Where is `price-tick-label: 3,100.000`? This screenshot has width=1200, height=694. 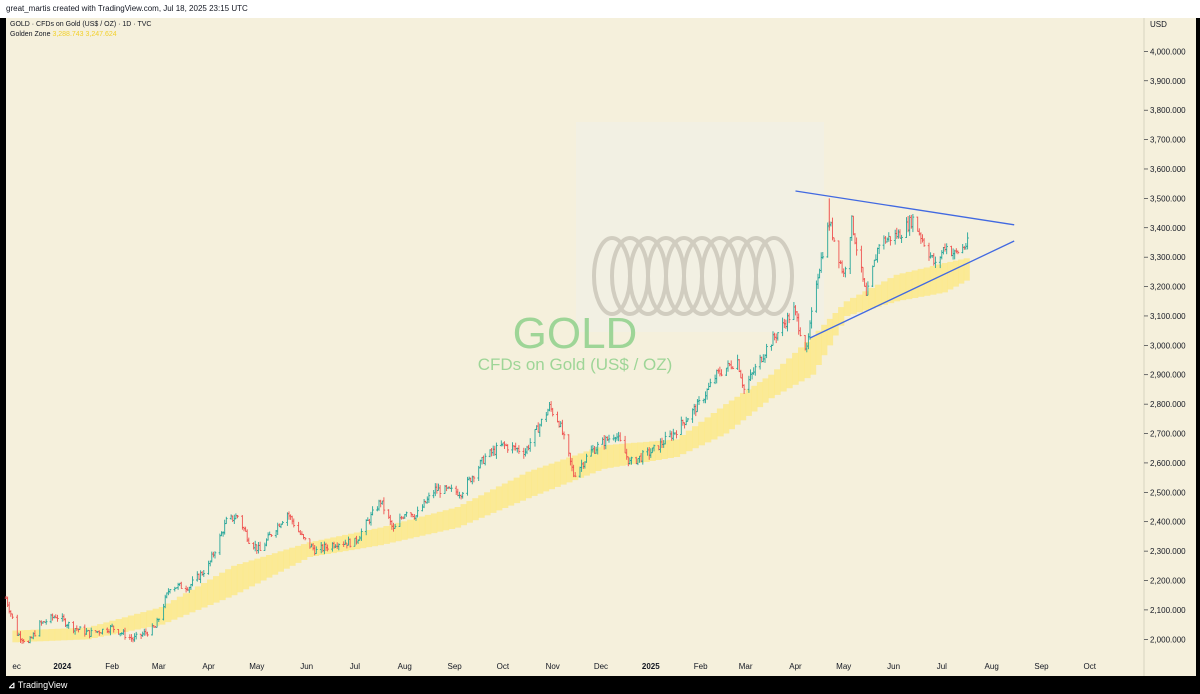 price-tick-label: 3,100.000 is located at coordinates (1168, 316).